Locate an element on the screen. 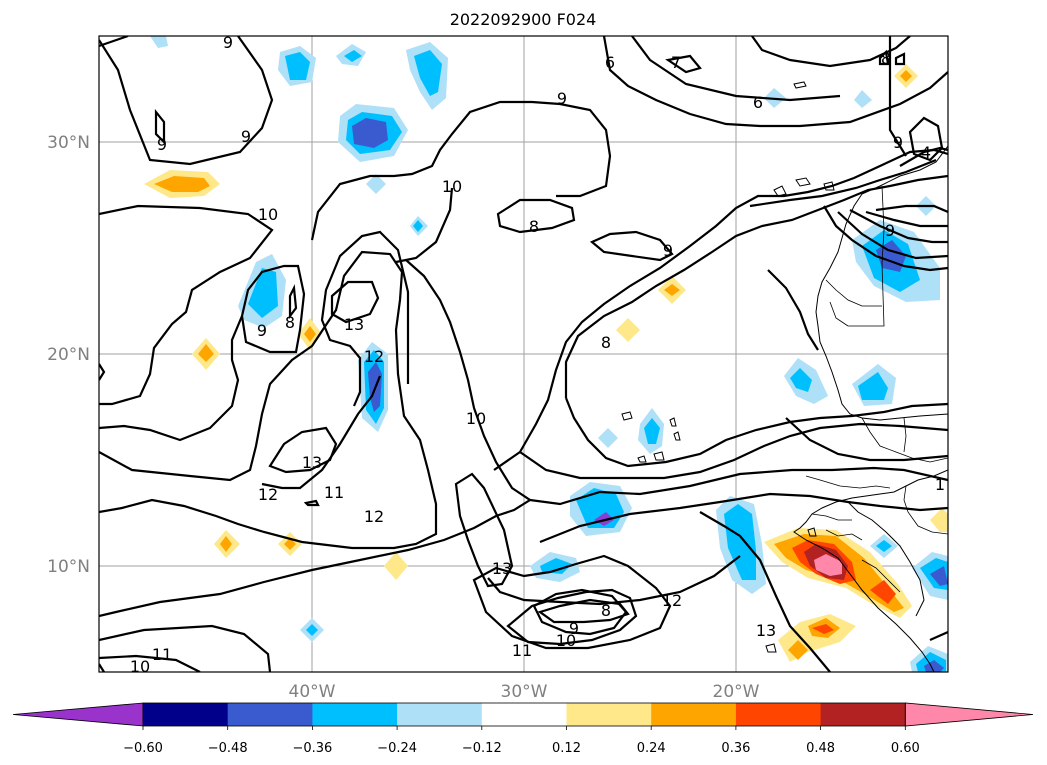  contour-label: 1 is located at coordinates (940, 484).